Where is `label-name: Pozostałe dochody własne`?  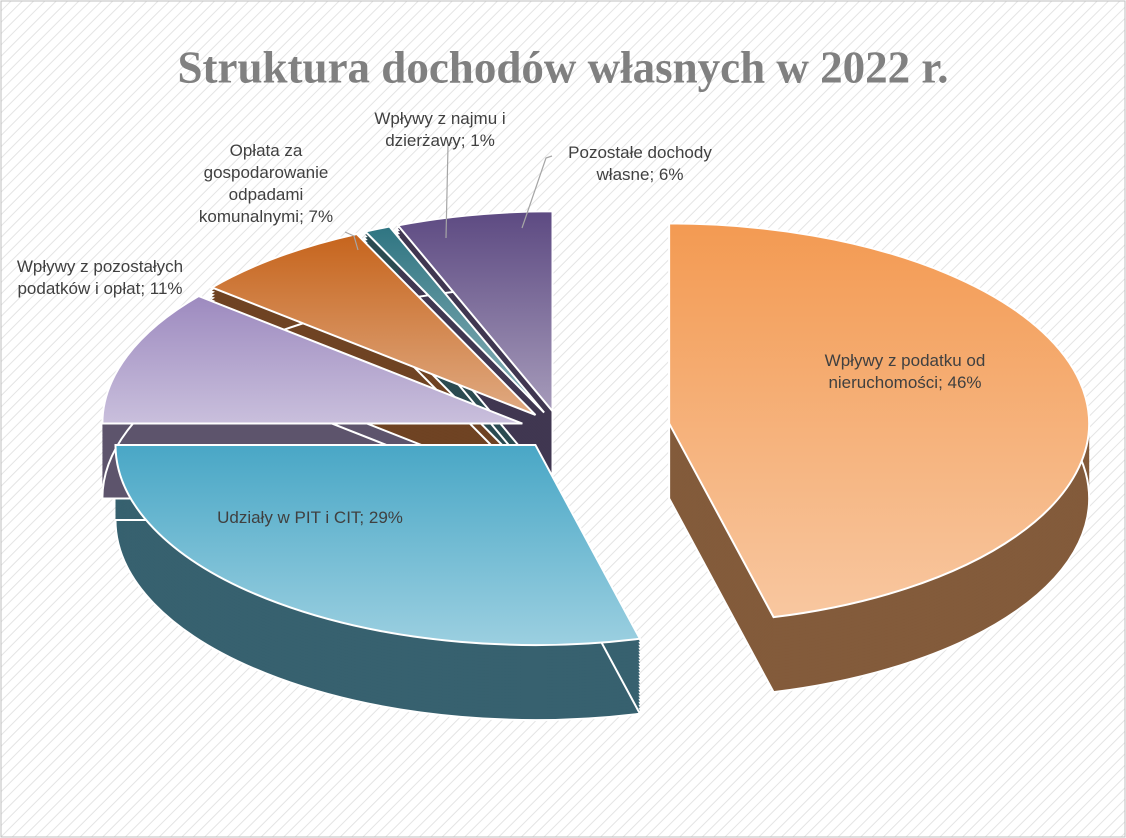 label-name: Pozostałe dochody własne is located at coordinates (642, 163).